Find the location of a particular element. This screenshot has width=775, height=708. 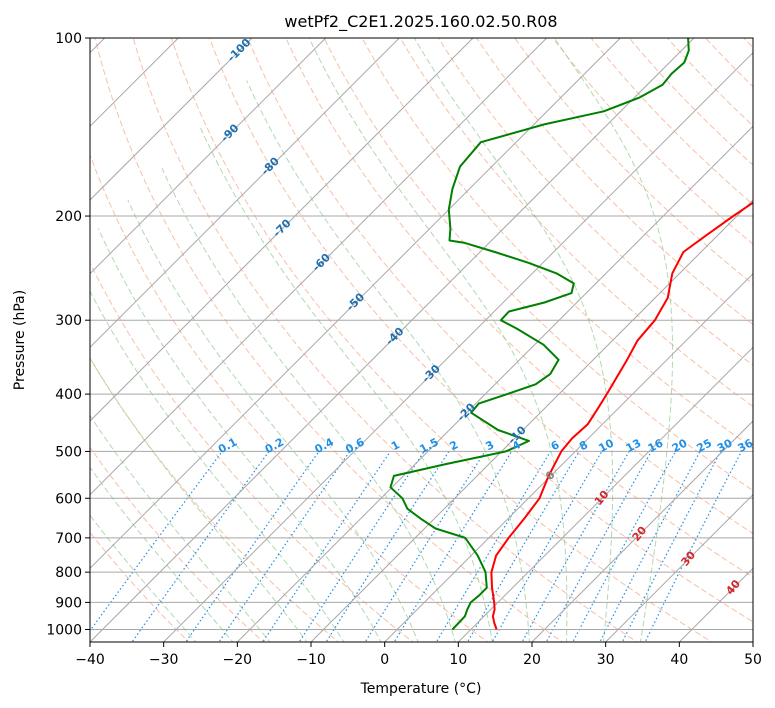

mixing-ratio-label: 16 is located at coordinates (656, 445).